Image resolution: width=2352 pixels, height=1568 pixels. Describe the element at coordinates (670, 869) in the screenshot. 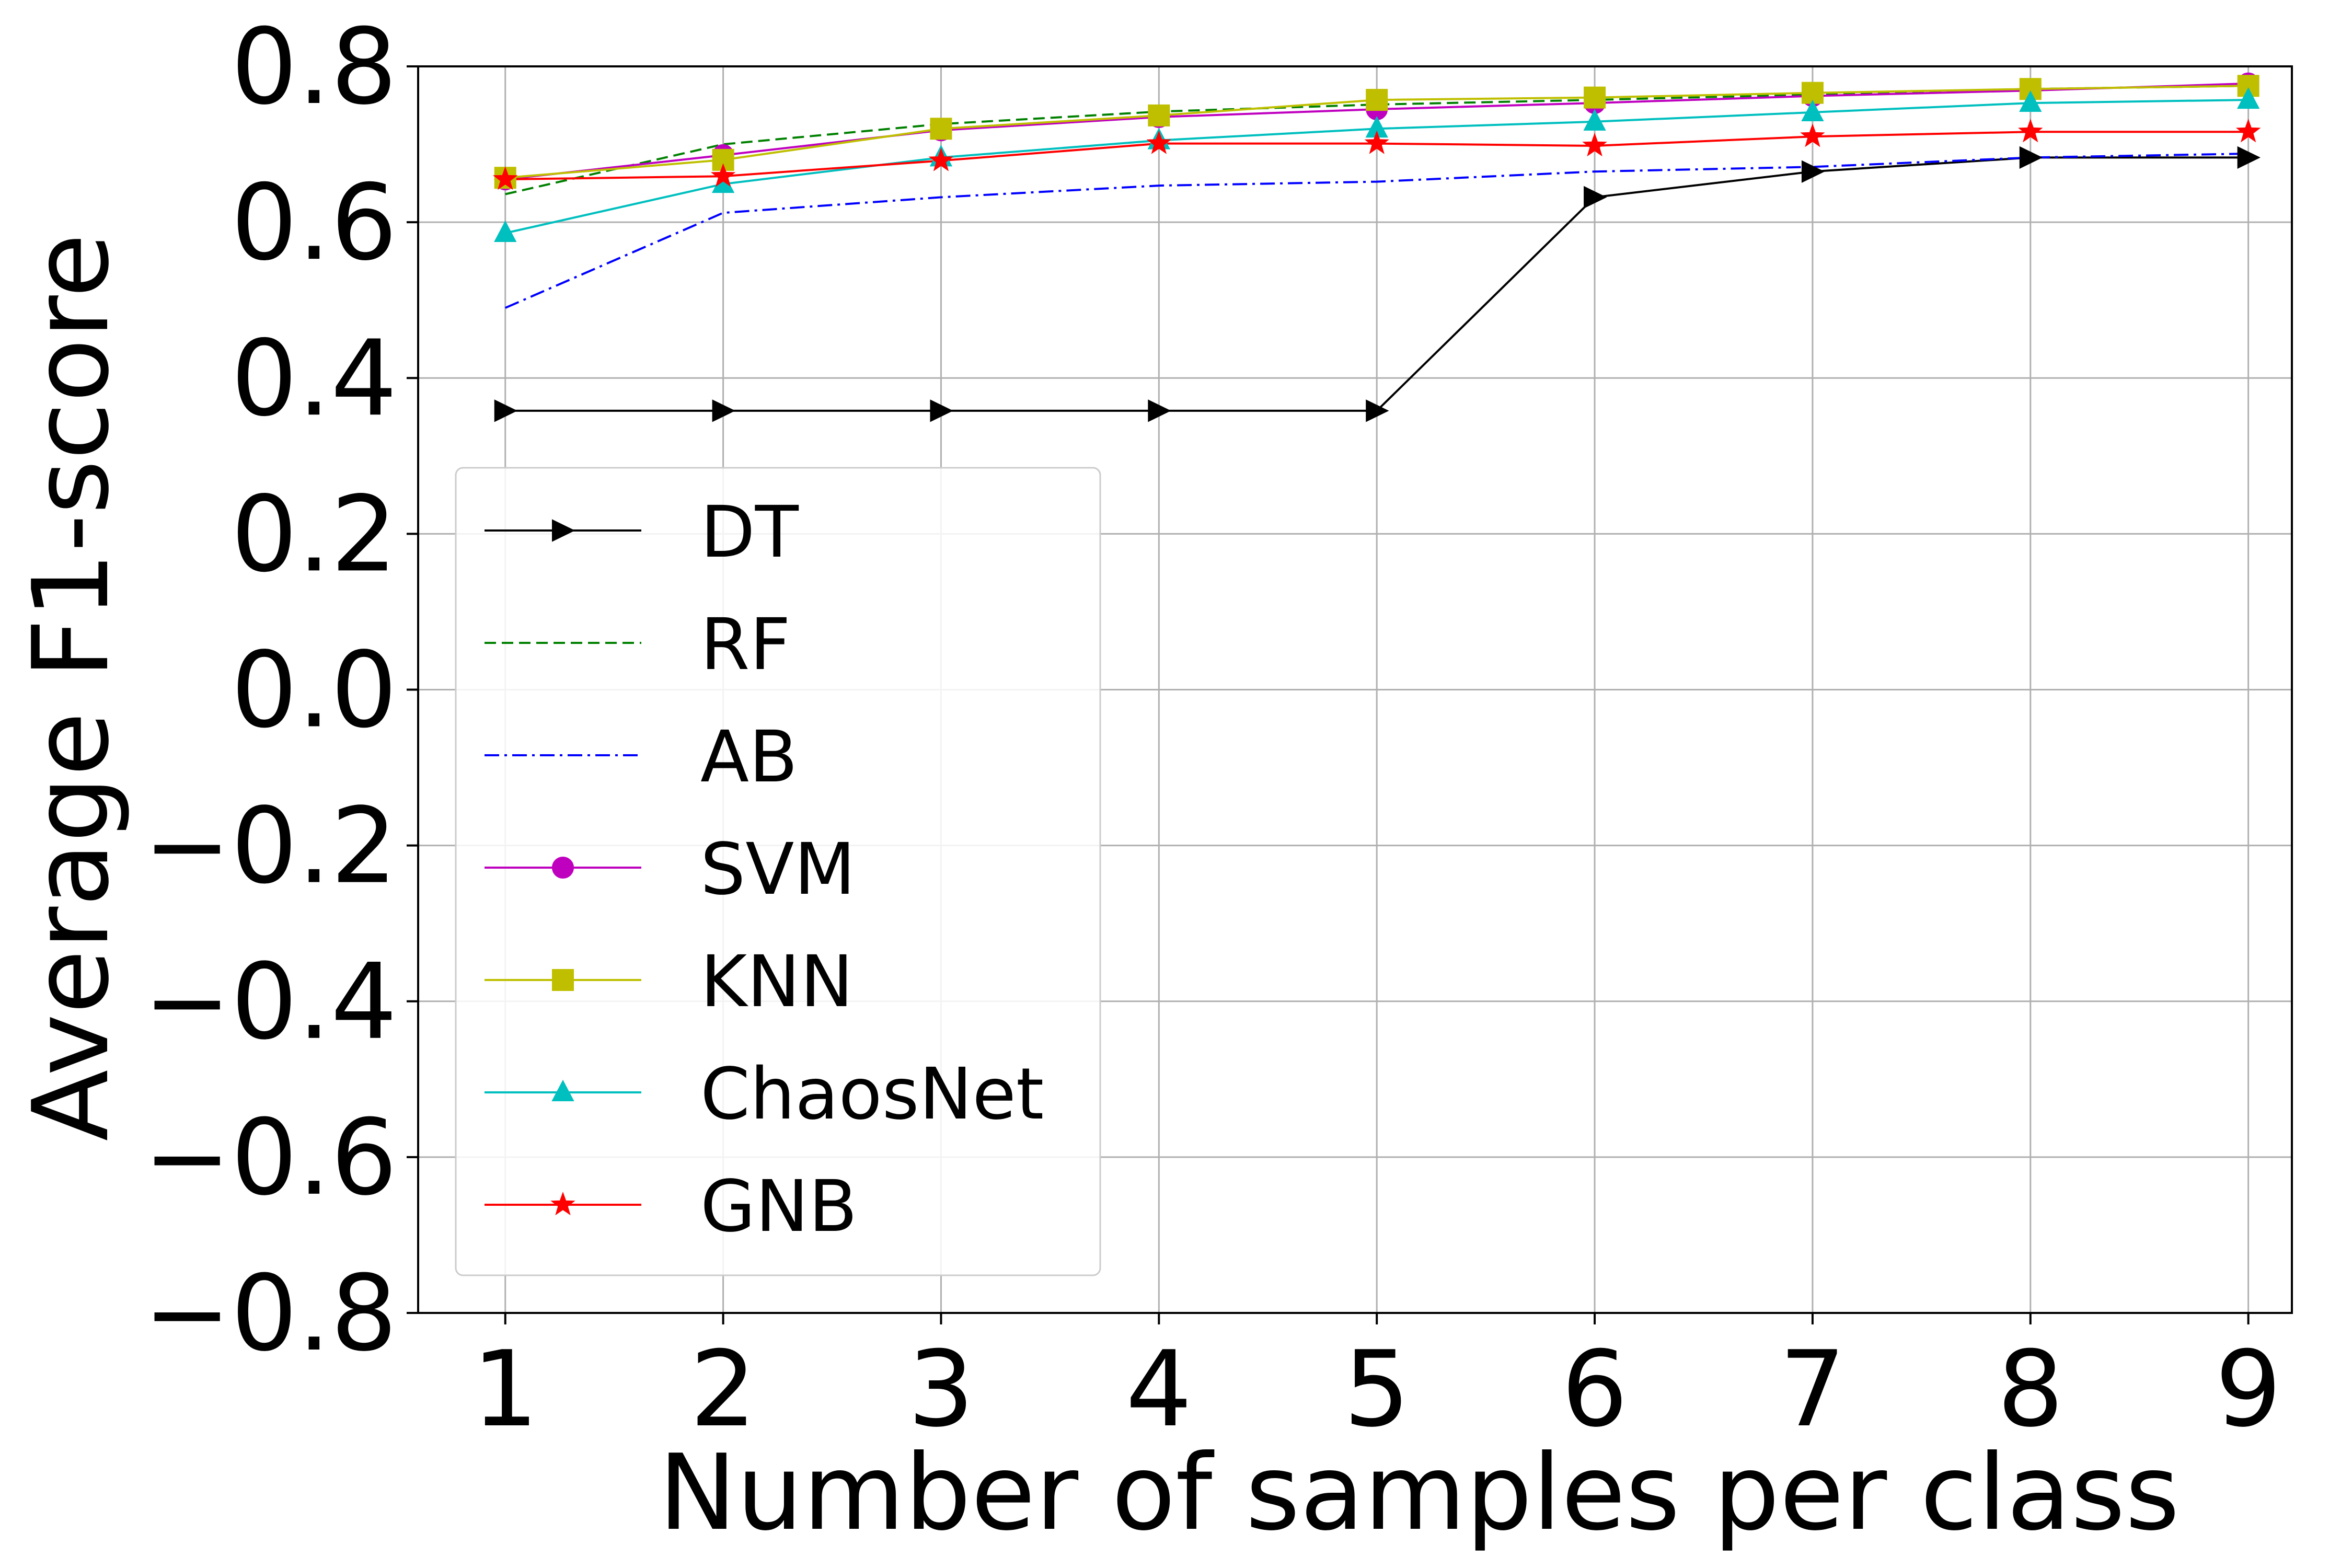

I see `legend-item-svm: SVM` at that location.